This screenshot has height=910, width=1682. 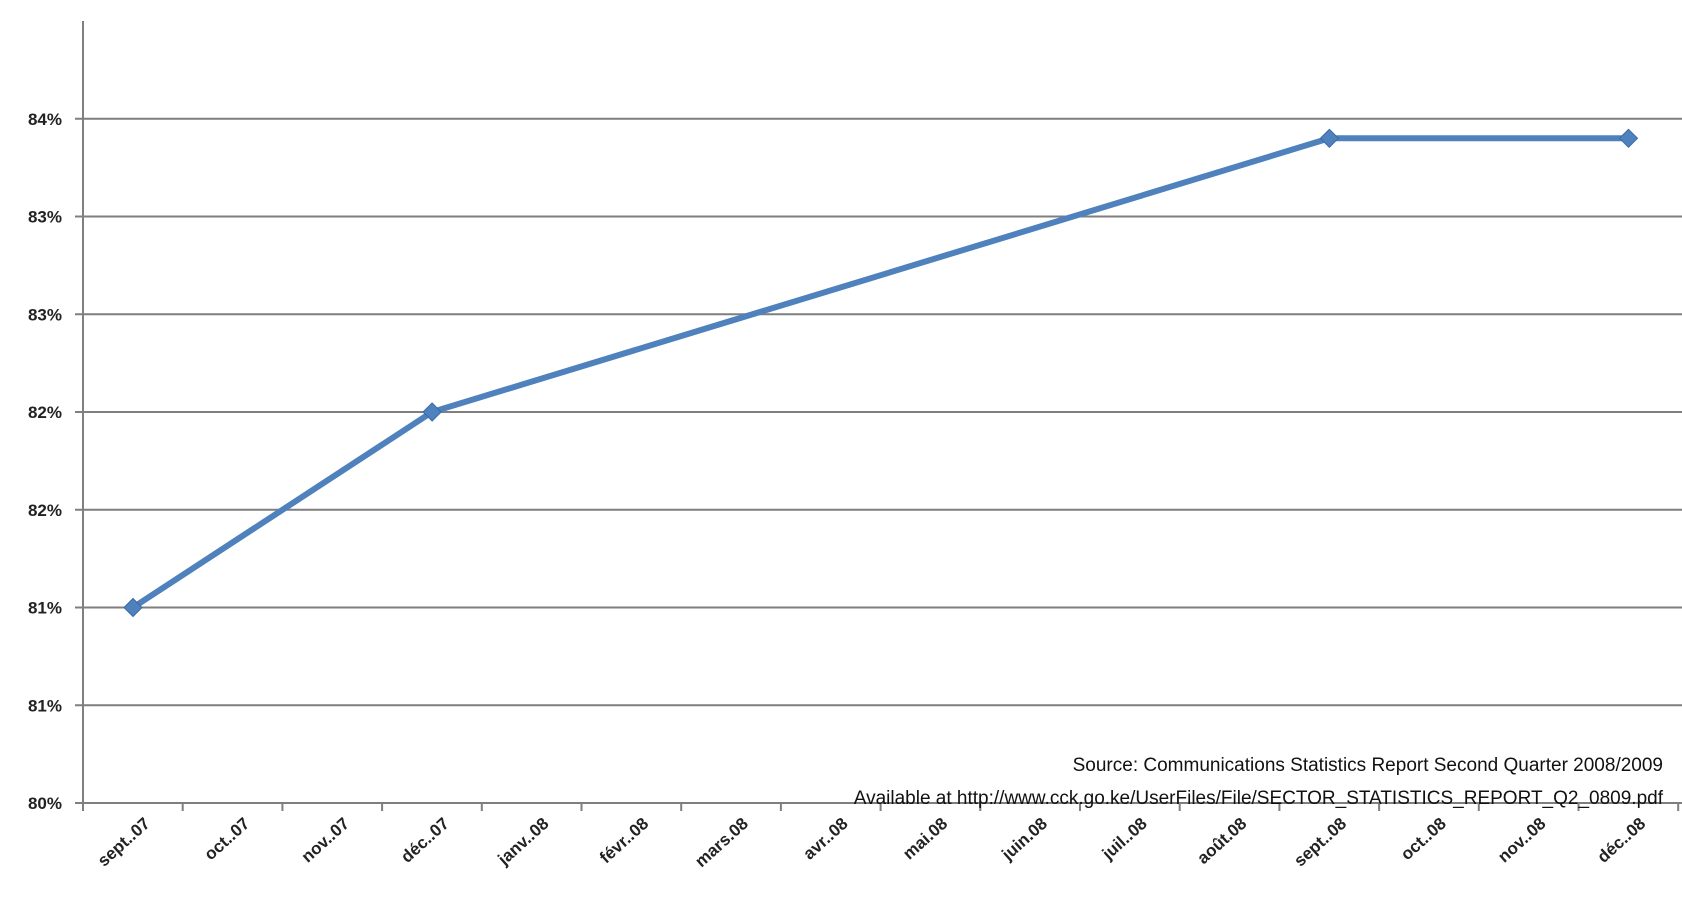 I want to click on x-tick-label: déc..08, so click(x=1622, y=840).